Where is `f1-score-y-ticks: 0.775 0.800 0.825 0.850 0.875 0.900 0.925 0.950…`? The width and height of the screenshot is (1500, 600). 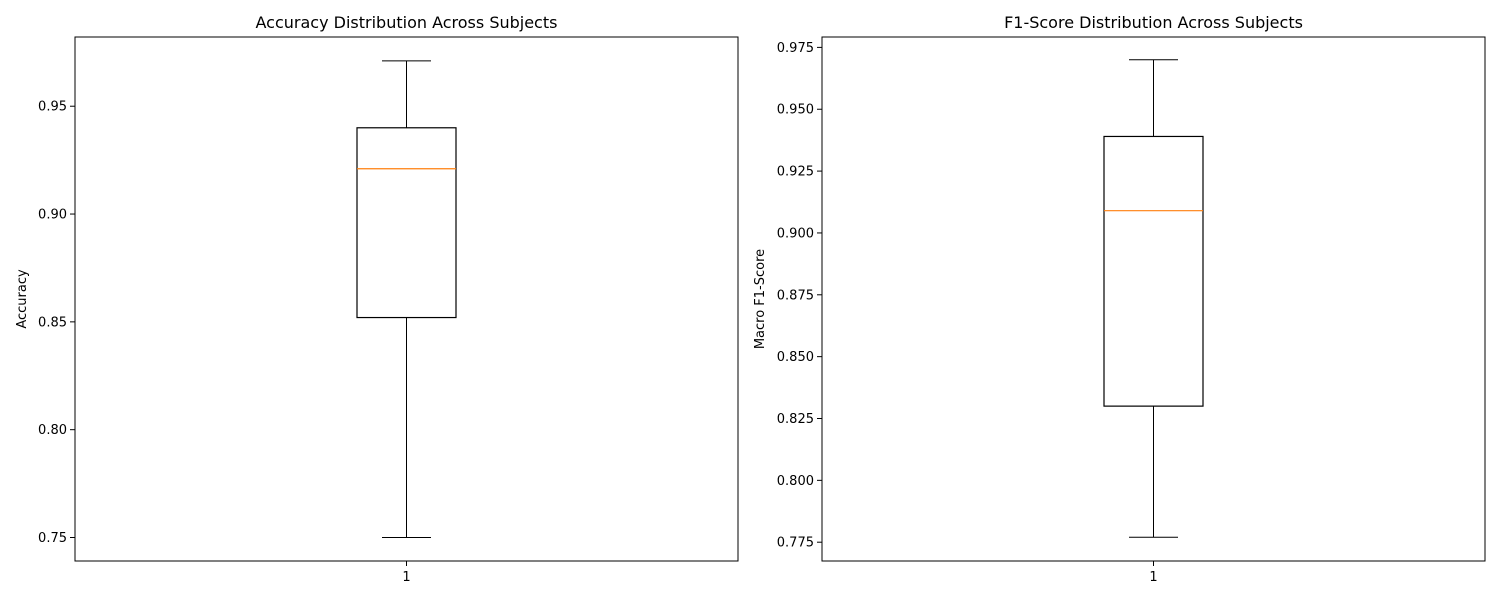
f1-score-y-ticks: 0.775 0.800 0.825 0.850 0.875 0.900 0.925 0.950… is located at coordinates (799, 296).